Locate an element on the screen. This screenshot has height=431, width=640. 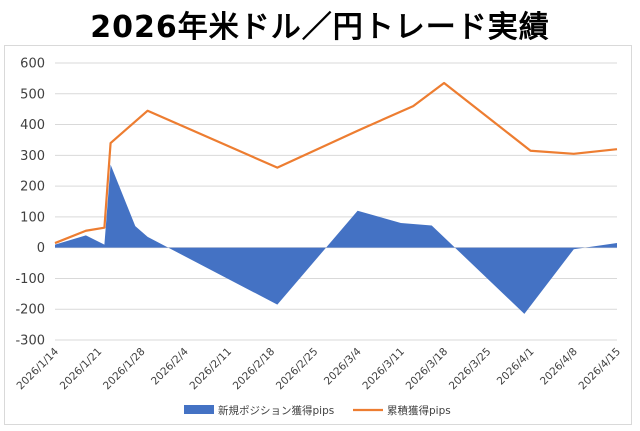
chart-title: 2026年米ドル／円トレード実績 is located at coordinates (320, 27).